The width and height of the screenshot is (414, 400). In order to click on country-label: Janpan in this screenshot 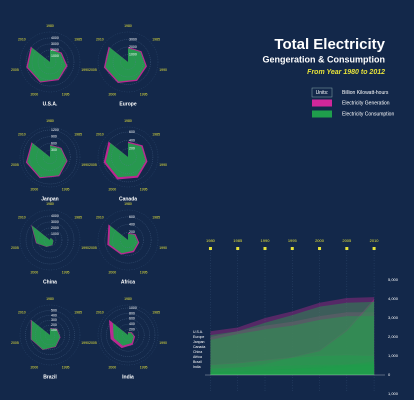, I will do `click(50, 199)`.